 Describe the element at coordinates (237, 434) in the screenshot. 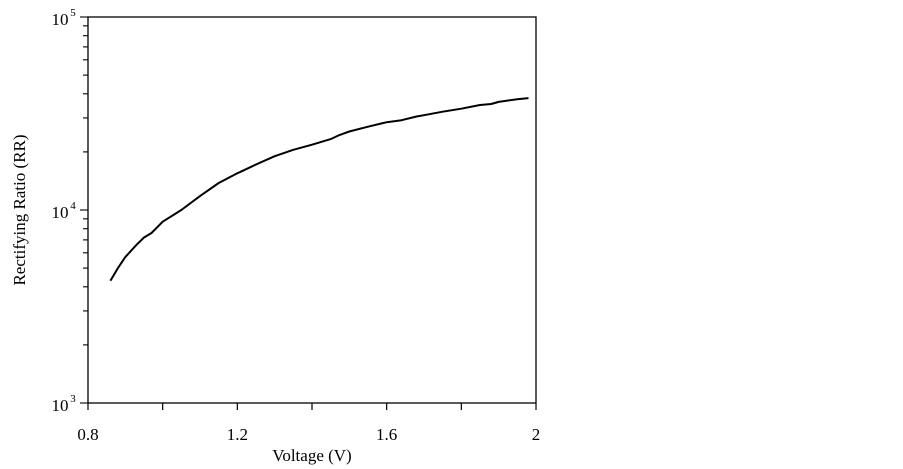

I see `x-tick-label: 1.2` at that location.